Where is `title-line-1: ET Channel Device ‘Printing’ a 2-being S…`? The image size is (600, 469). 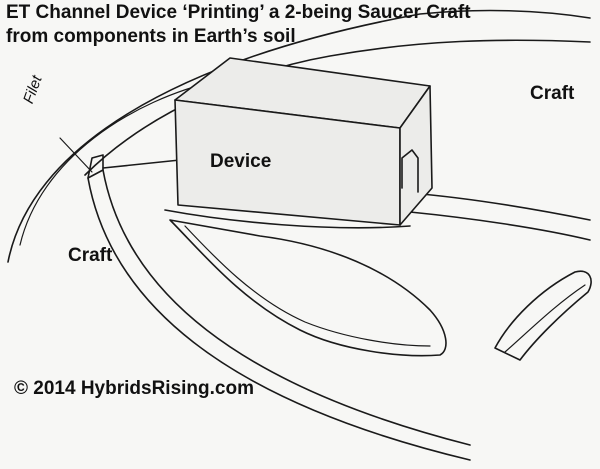
title-line-1: ET Channel Device ‘Printing’ a 2-being S… is located at coordinates (238, 12).